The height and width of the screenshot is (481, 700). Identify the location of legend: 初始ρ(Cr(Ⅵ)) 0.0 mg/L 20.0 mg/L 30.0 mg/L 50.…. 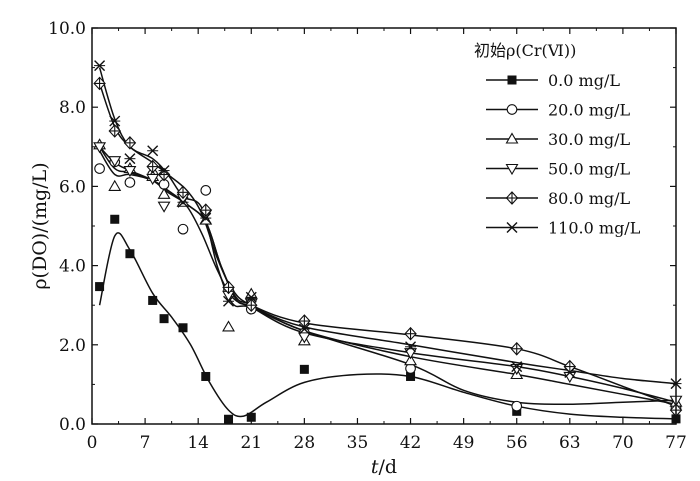
(557, 139).